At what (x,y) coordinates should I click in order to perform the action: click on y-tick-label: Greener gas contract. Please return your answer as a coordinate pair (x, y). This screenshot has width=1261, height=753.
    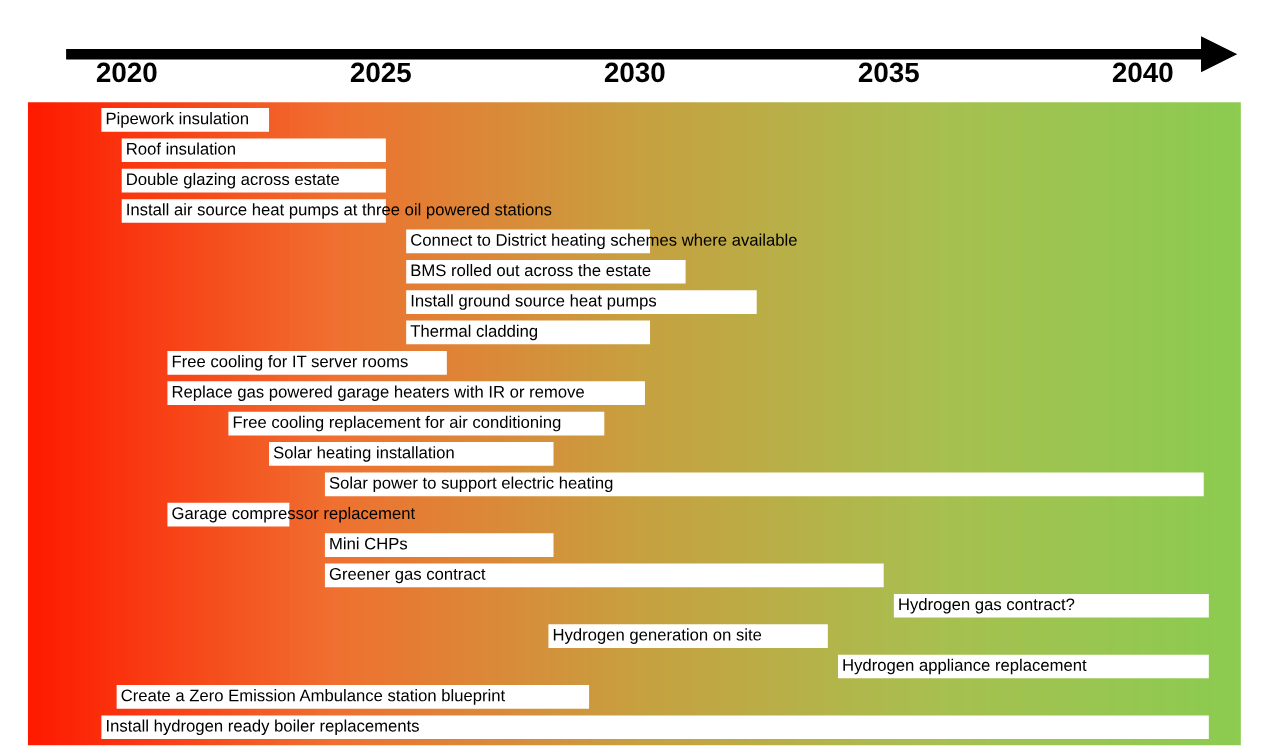
    Looking at the image, I should click on (407, 576).